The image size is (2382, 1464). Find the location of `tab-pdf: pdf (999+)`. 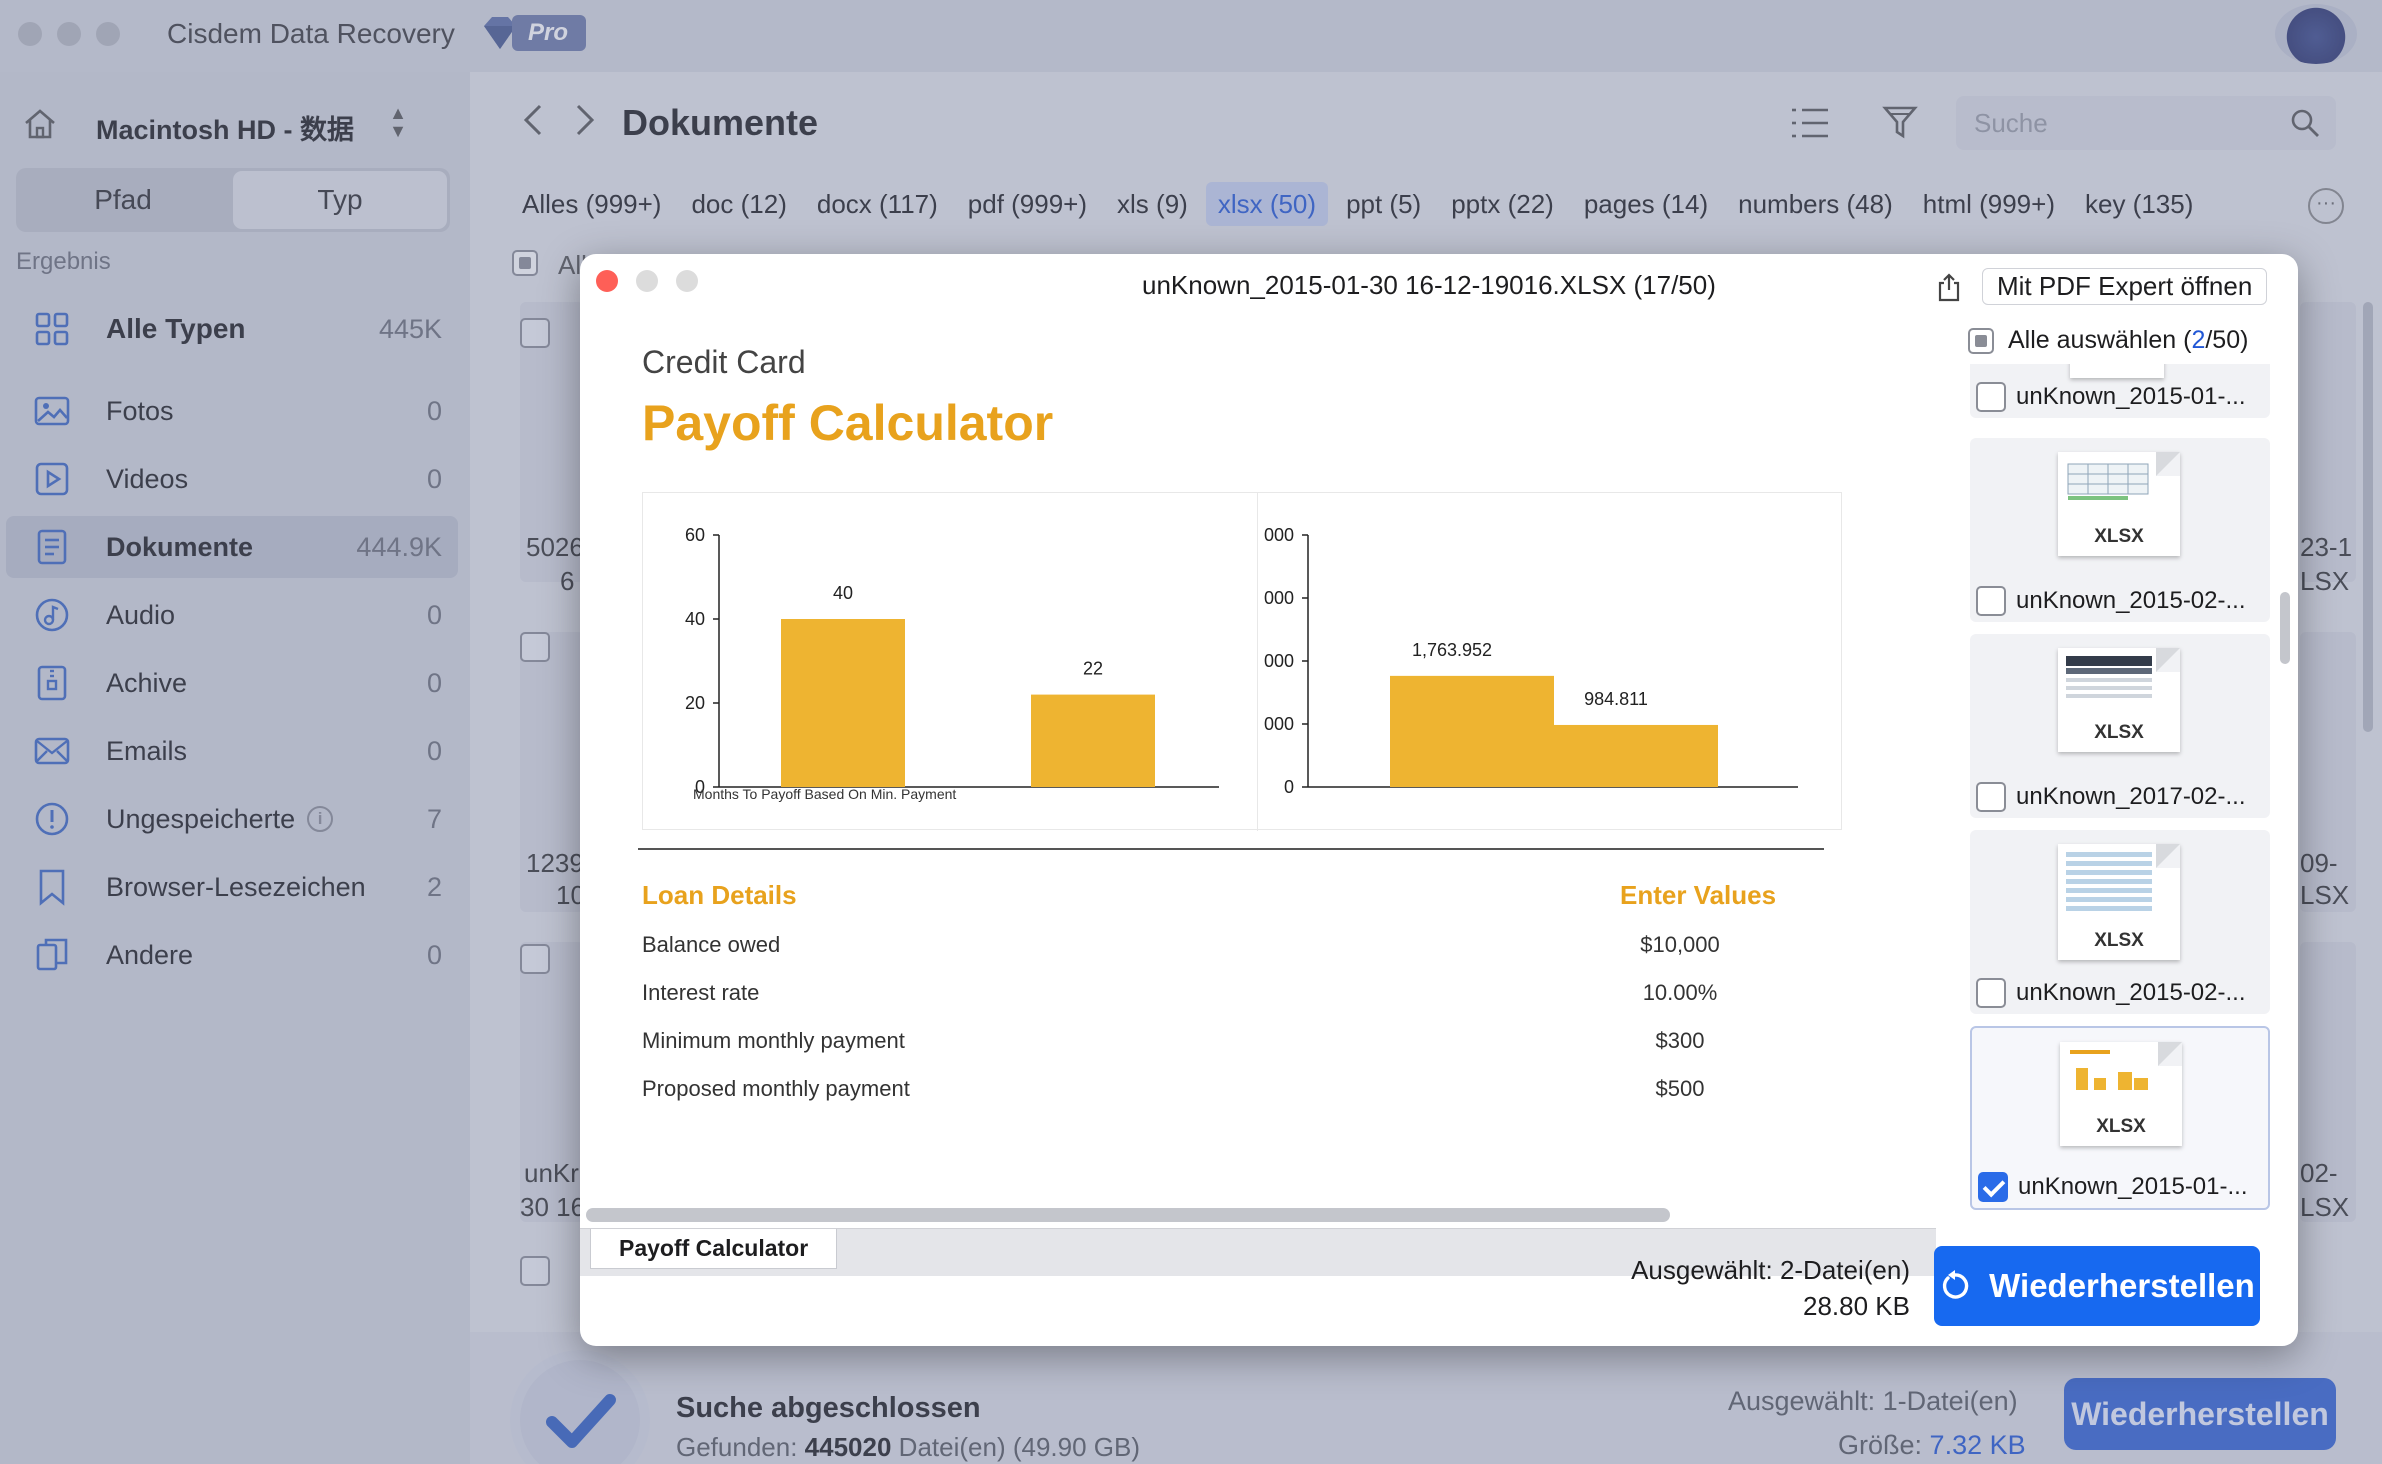

tab-pdf: pdf (999+) is located at coordinates (1027, 203).